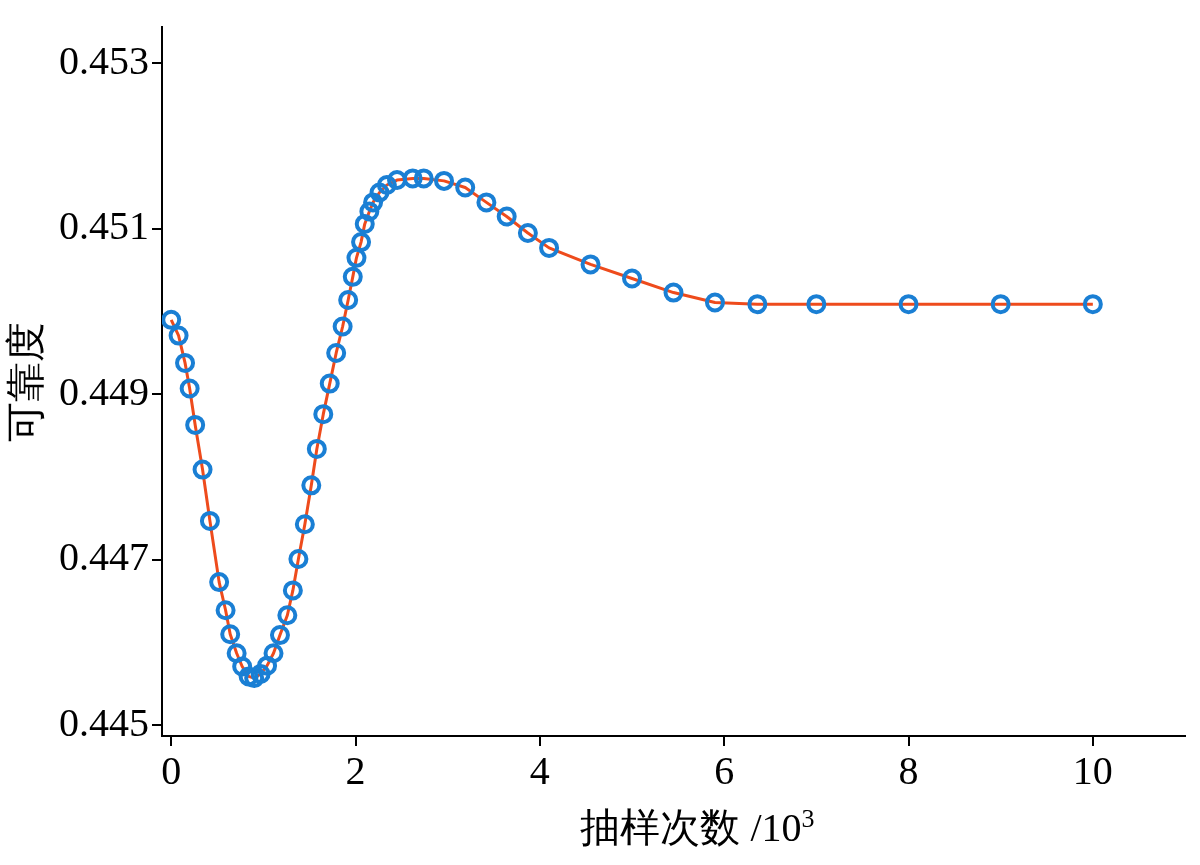 This screenshot has width=1200, height=865. Describe the element at coordinates (697, 827) in the screenshot. I see `x-axis-title: 抽样次数 /10$^{3}$` at that location.